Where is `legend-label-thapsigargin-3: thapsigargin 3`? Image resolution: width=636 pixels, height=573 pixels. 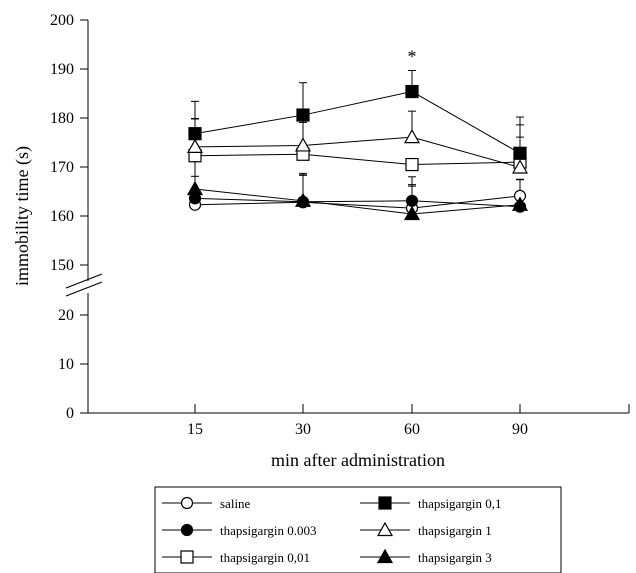
legend-label-thapsigargin-3: thapsigargin 3 is located at coordinates (455, 557).